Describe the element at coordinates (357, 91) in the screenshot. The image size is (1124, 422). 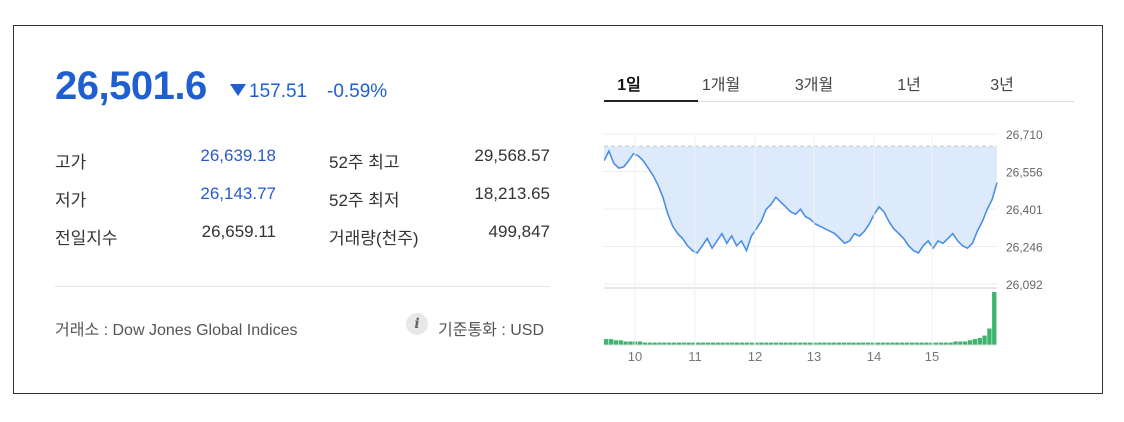
I see `change-percent: -0.59%` at that location.